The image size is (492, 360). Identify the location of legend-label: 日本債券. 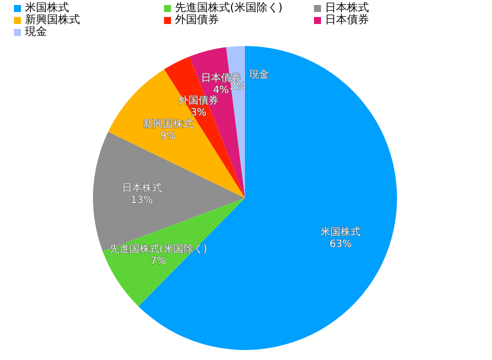
(347, 19).